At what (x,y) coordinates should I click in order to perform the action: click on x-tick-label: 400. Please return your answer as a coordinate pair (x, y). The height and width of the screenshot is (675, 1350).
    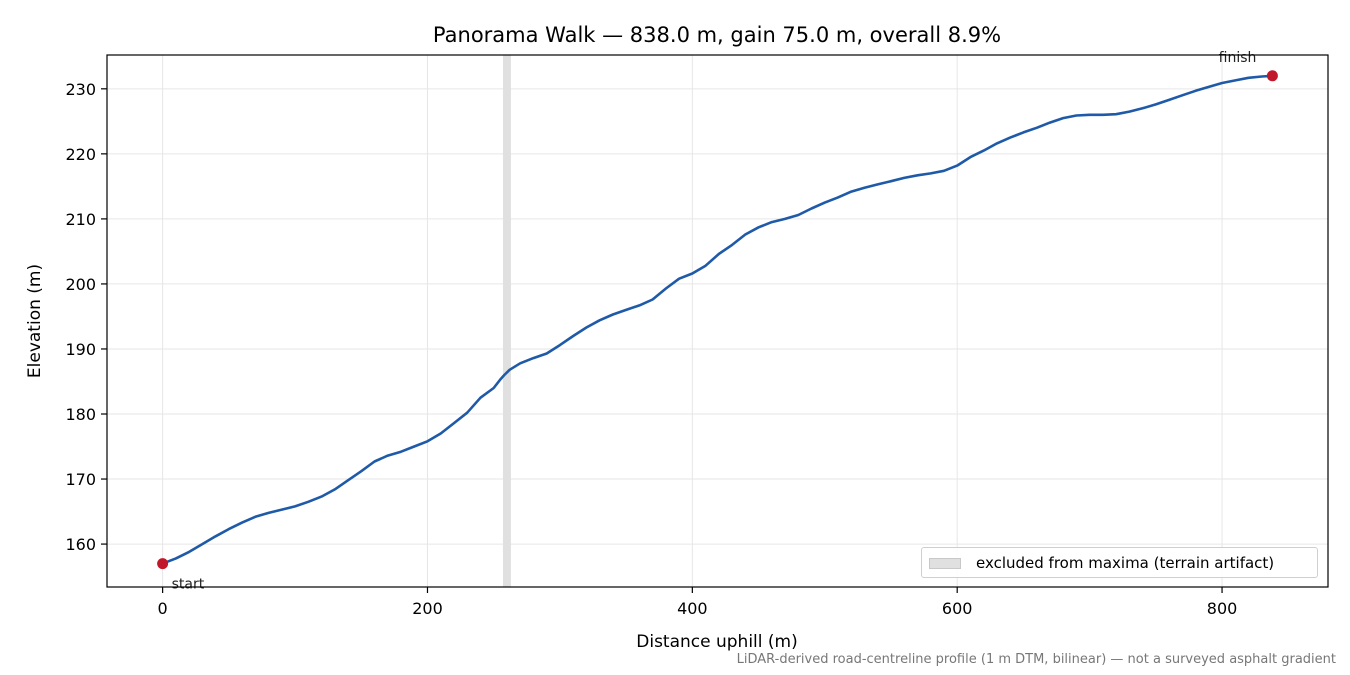
    Looking at the image, I should click on (692, 608).